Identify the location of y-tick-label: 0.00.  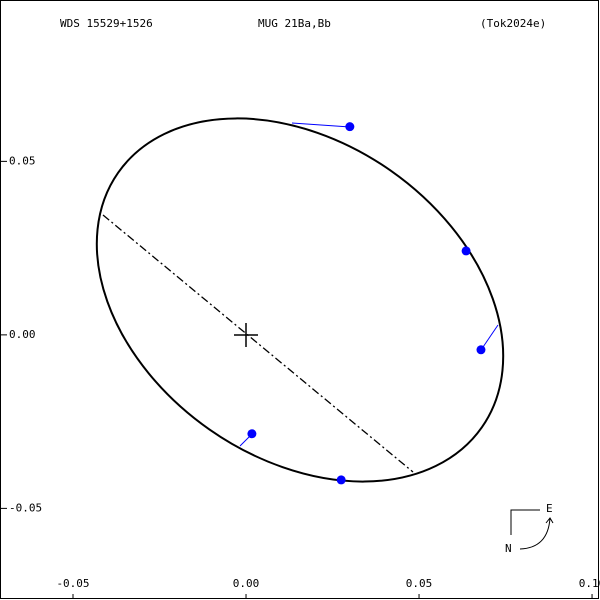
(22, 334).